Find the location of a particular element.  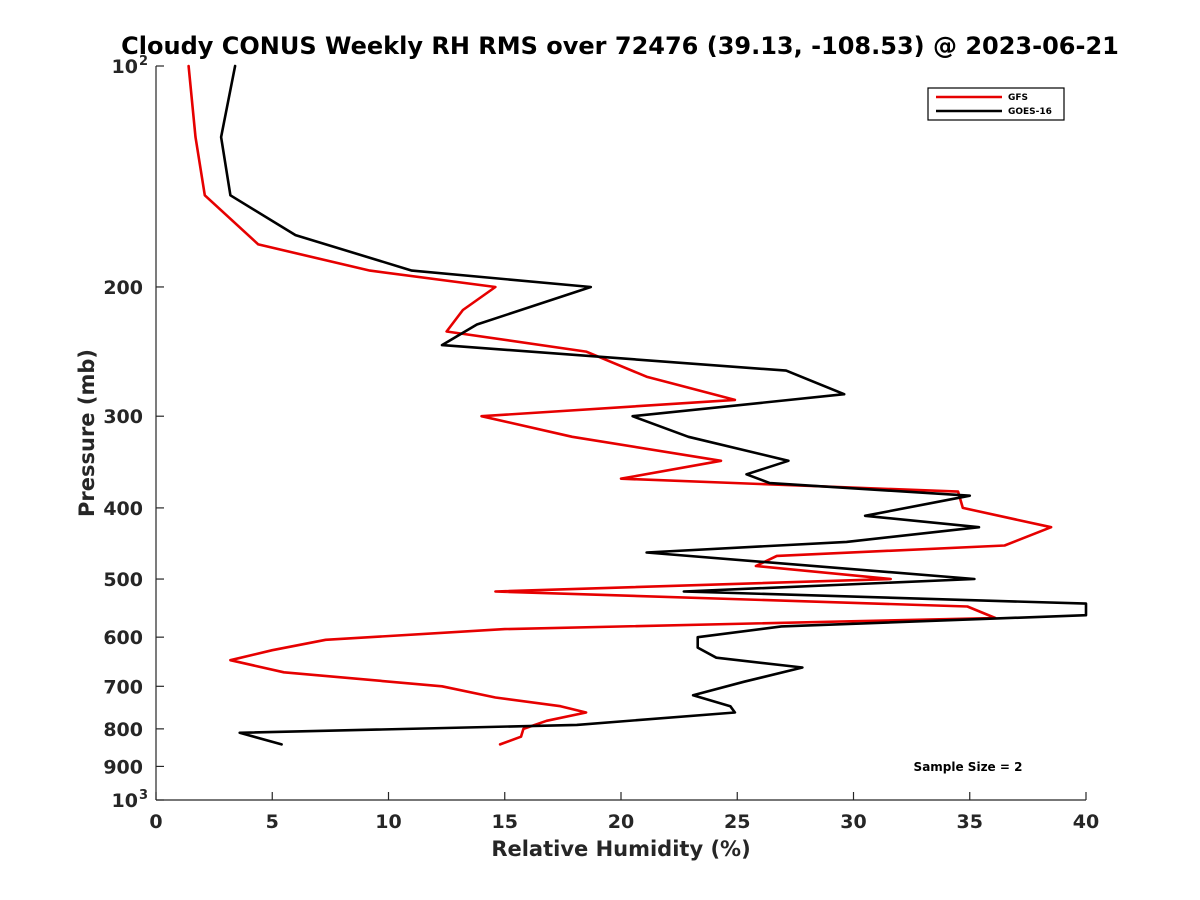

legend-box is located at coordinates (996, 104).